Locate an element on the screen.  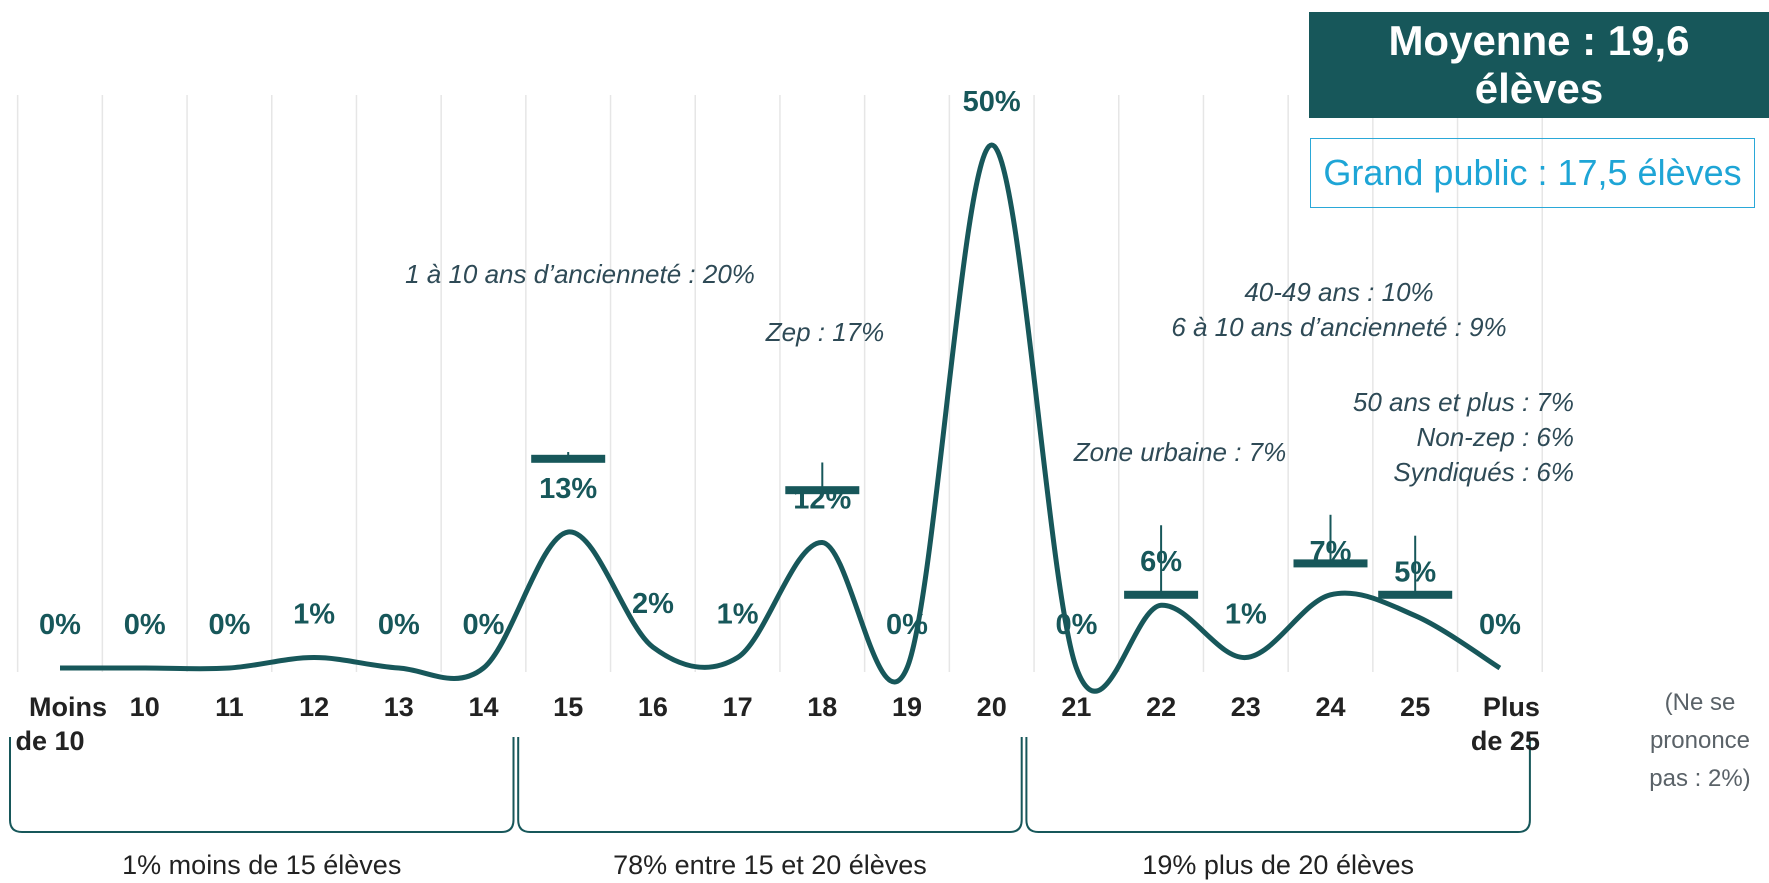
data-label: 5% is located at coordinates (1415, 573).